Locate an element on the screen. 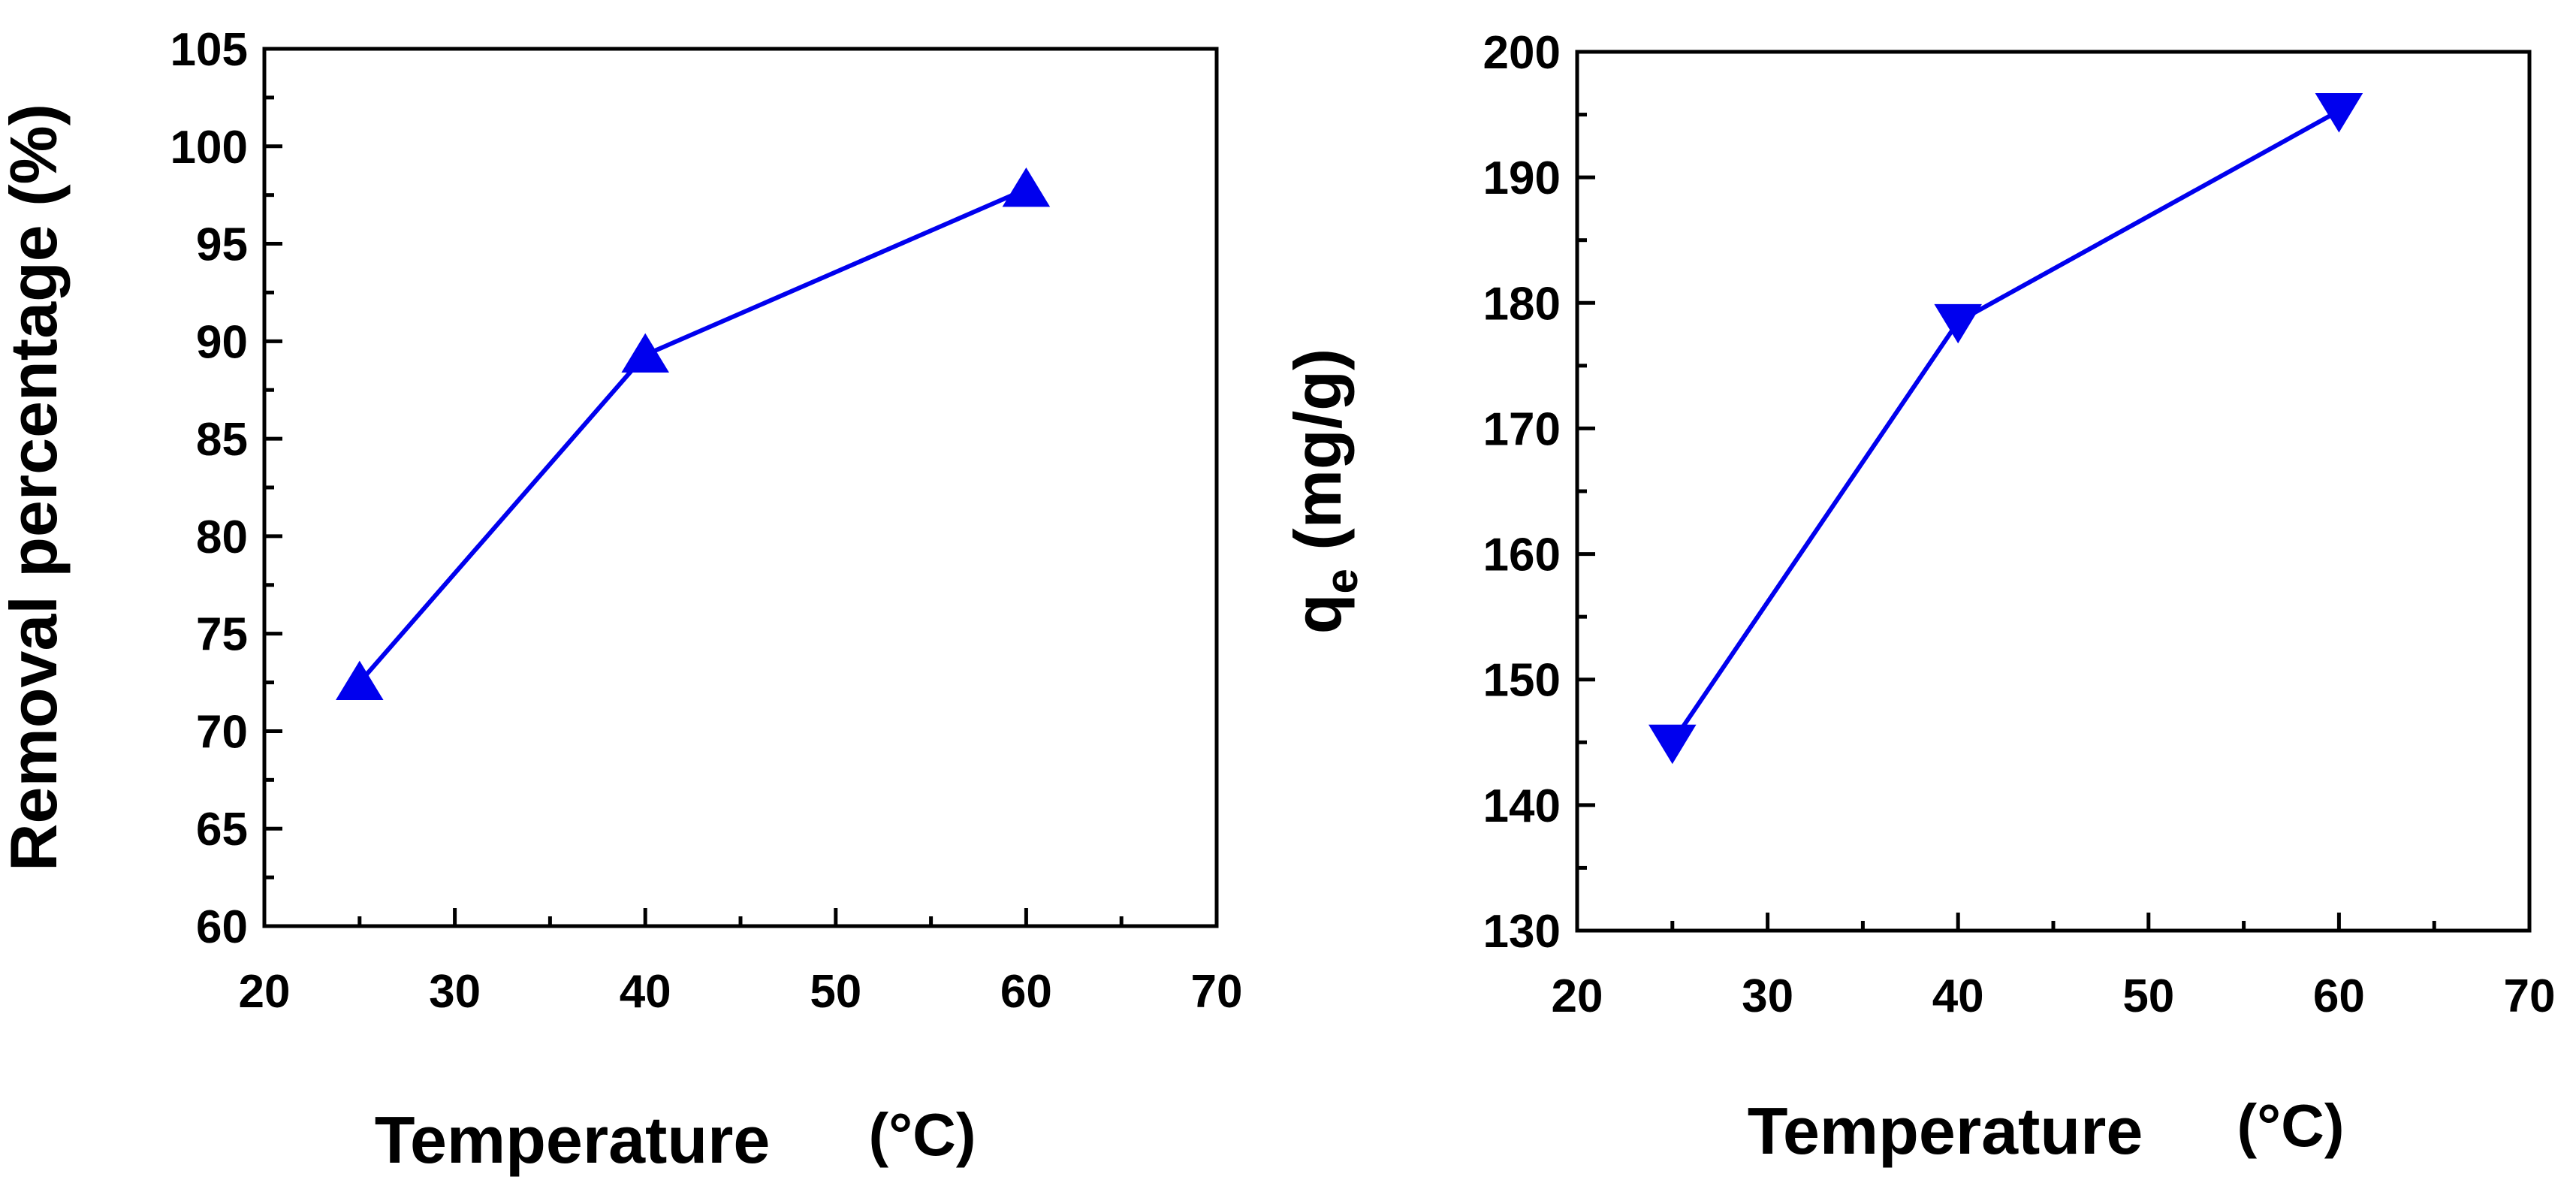  y-tick-label: 150 is located at coordinates (1522, 681).